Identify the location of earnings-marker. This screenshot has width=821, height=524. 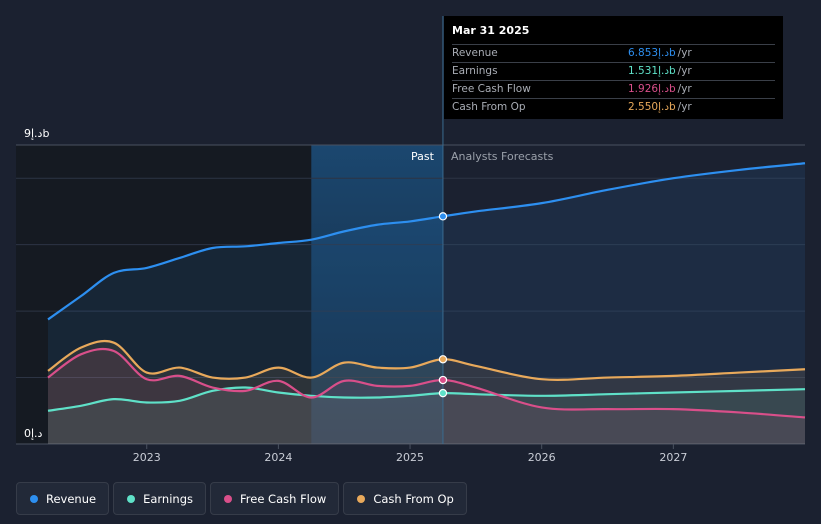
(443, 393).